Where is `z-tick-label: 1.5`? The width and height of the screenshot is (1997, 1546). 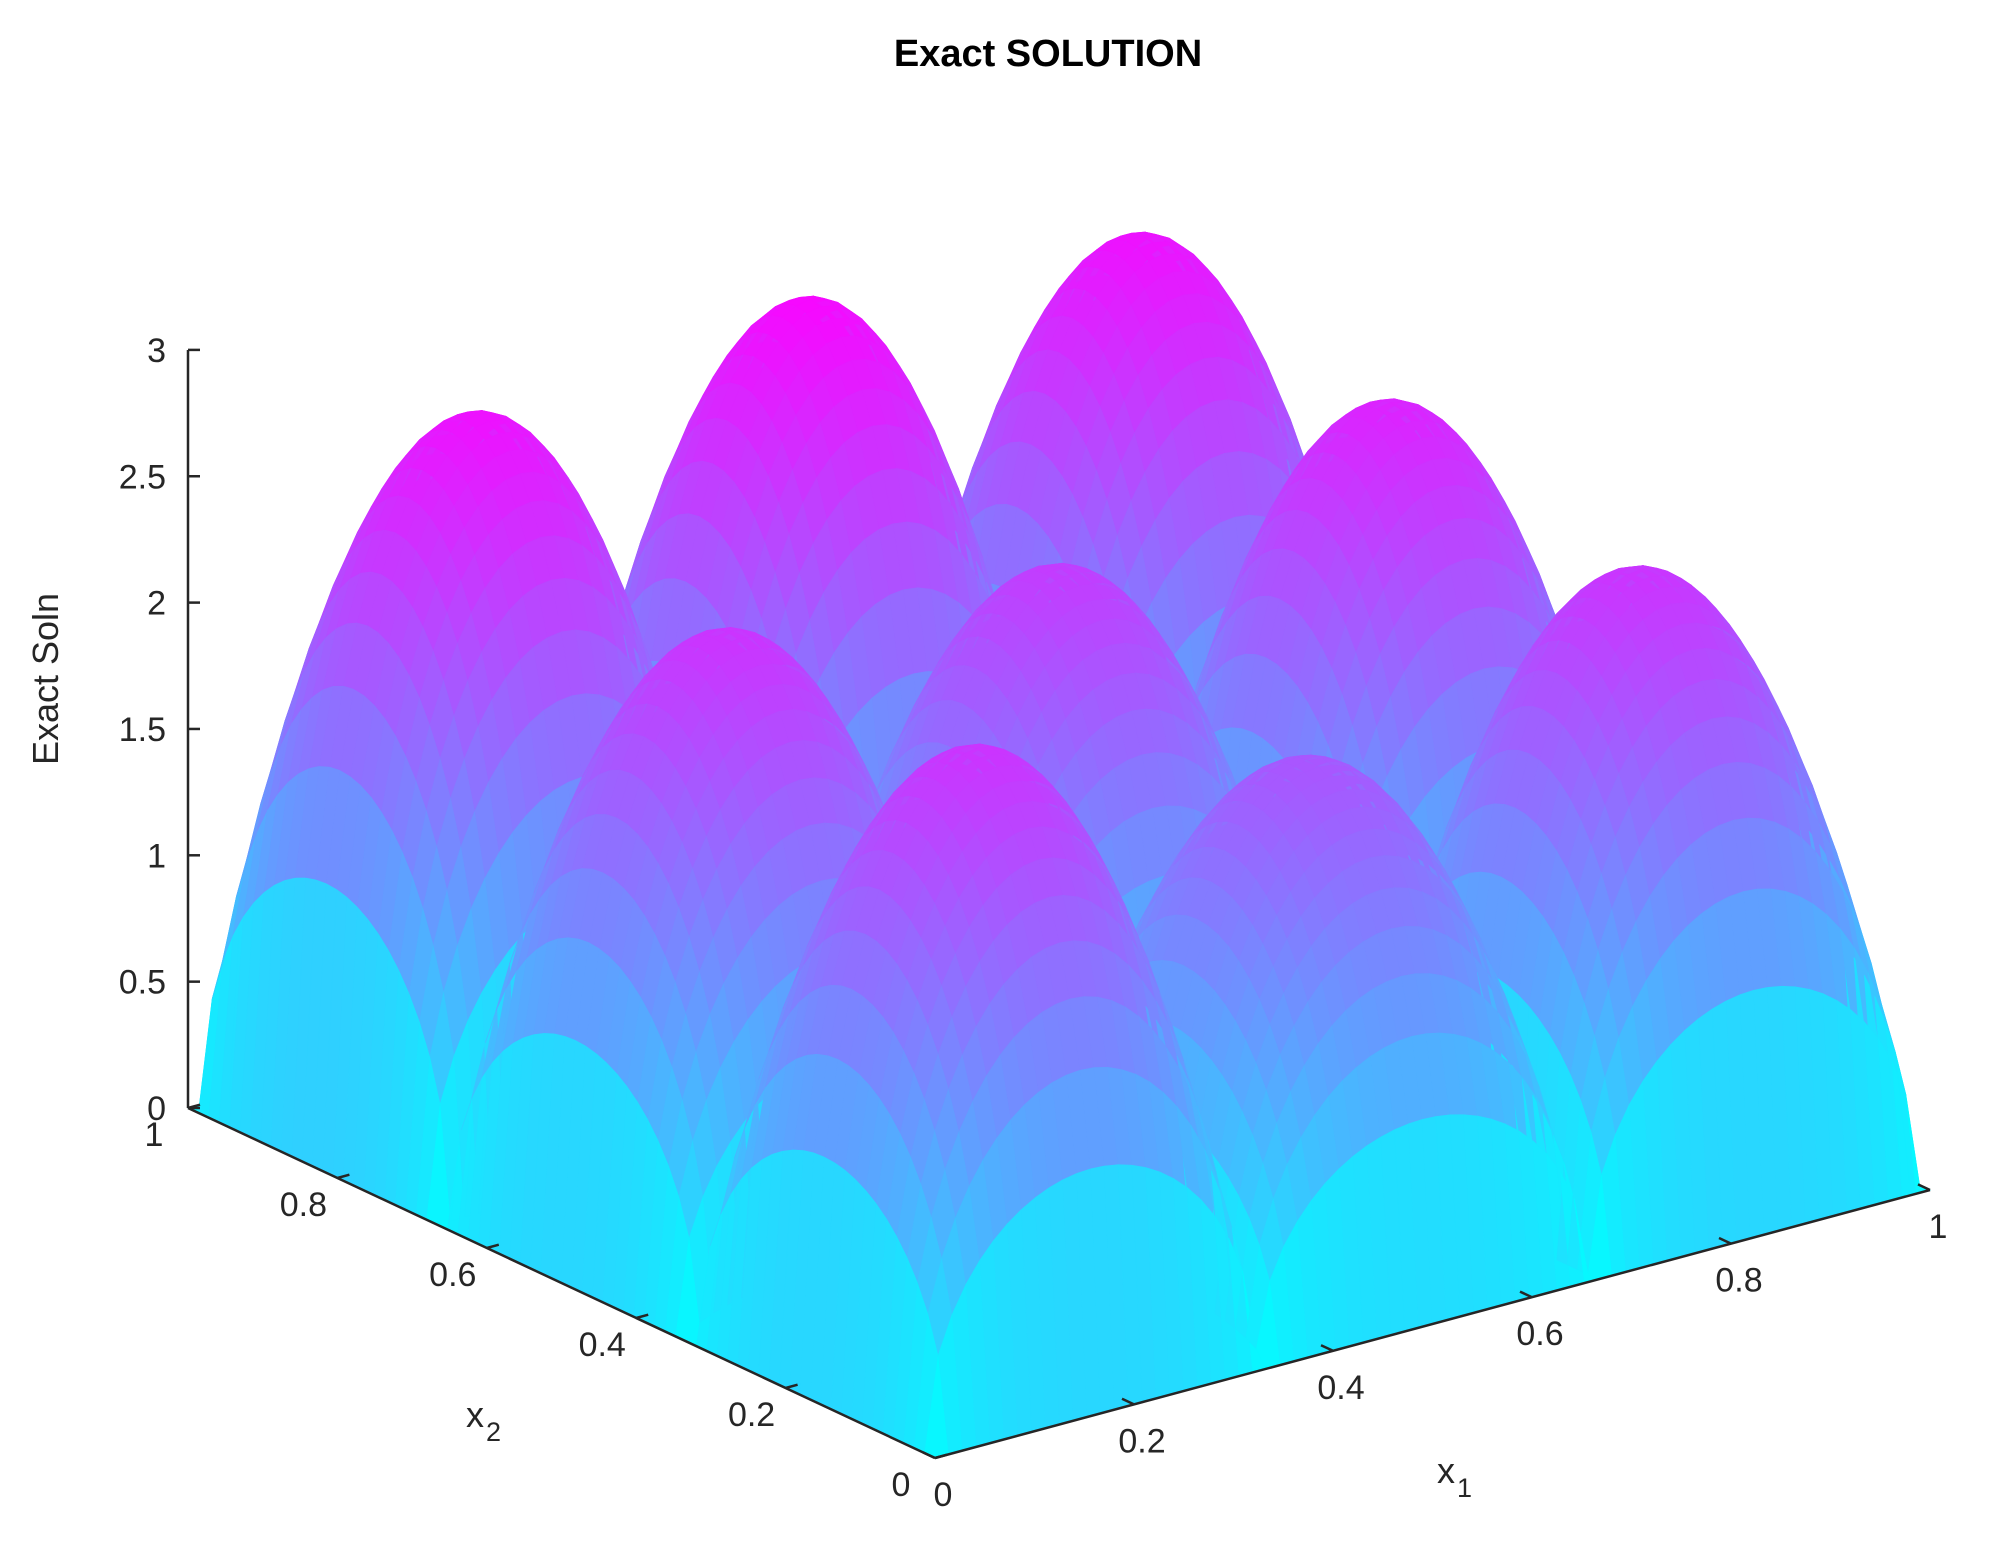 z-tick-label: 1.5 is located at coordinates (142, 730).